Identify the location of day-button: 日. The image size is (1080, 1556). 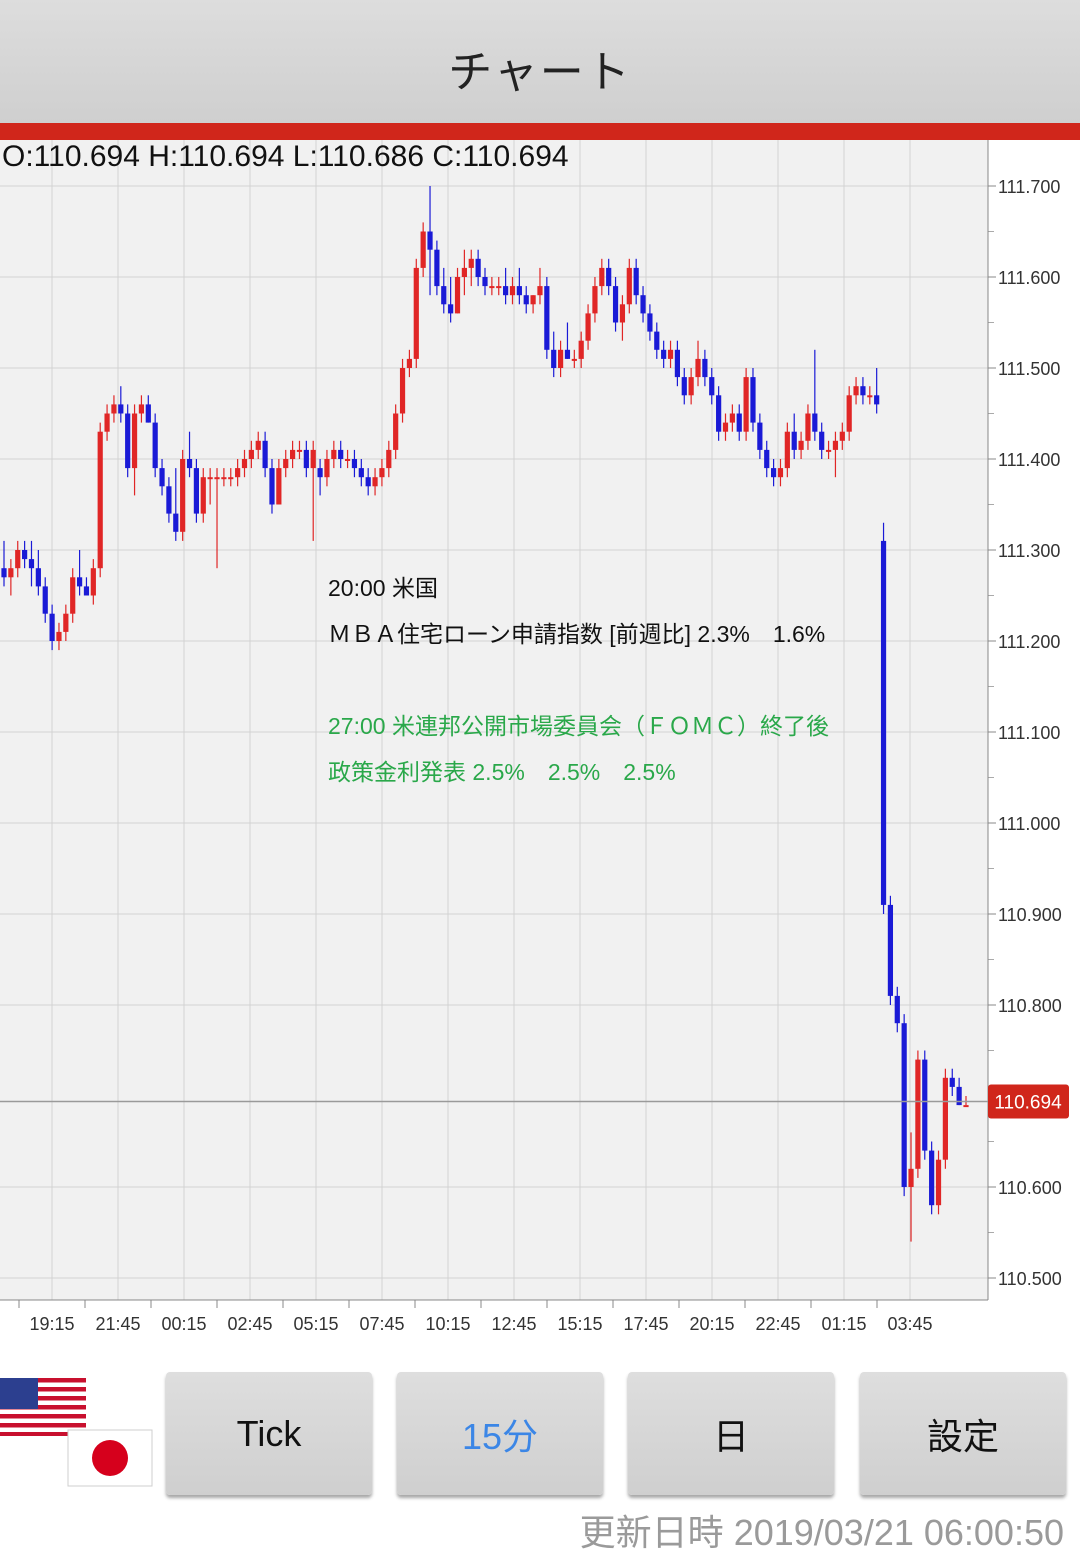
(731, 1433).